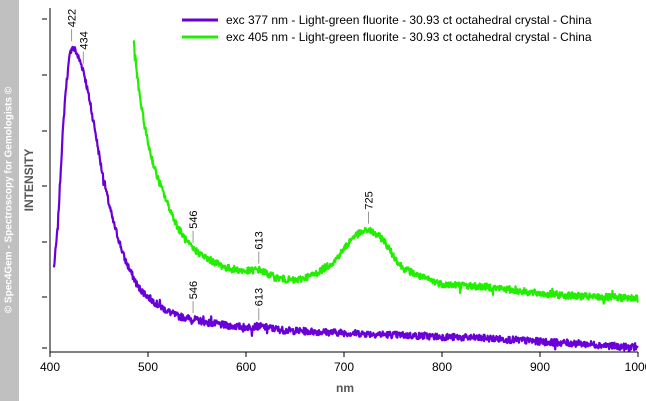  What do you see at coordinates (73, 18) in the screenshot?
I see `annotation-label-0: 422` at bounding box center [73, 18].